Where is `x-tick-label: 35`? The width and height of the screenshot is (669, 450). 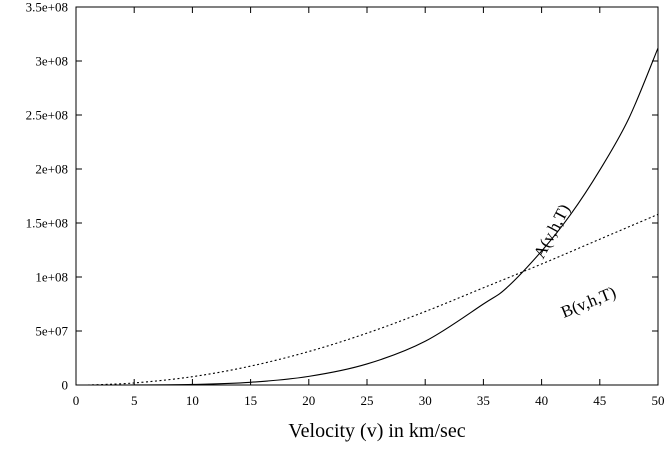 x-tick-label: 35 is located at coordinates (483, 400).